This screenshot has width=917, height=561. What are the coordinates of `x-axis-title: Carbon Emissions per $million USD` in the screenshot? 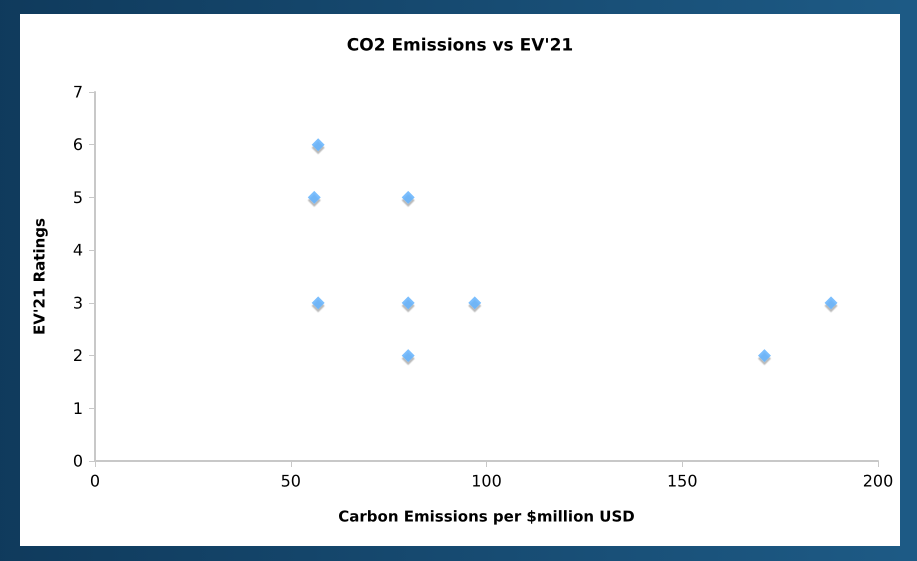 It's located at (486, 517).